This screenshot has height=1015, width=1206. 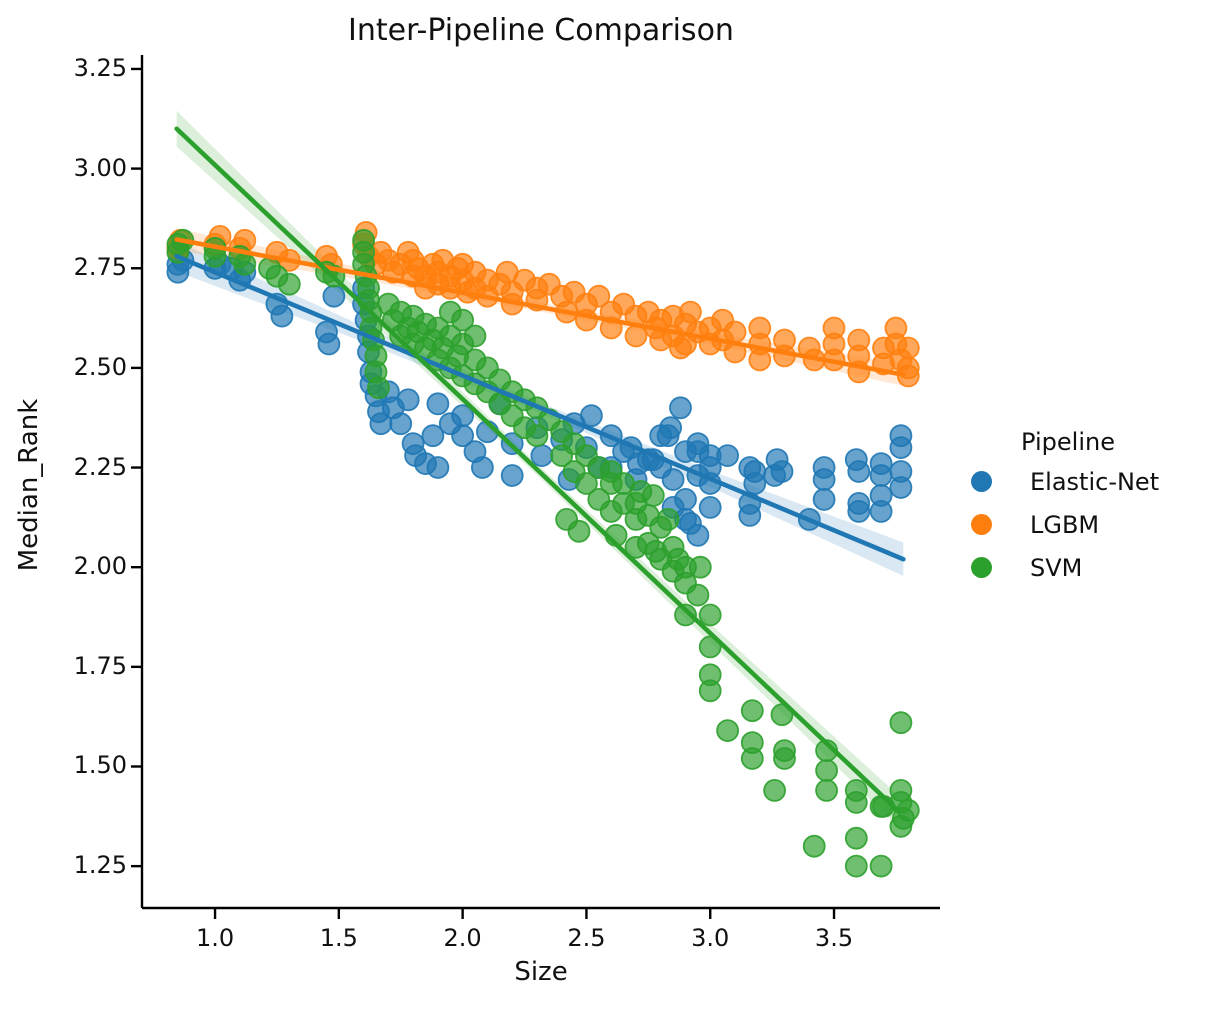 I want to click on y-tick-label: 2.50, so click(x=100, y=366).